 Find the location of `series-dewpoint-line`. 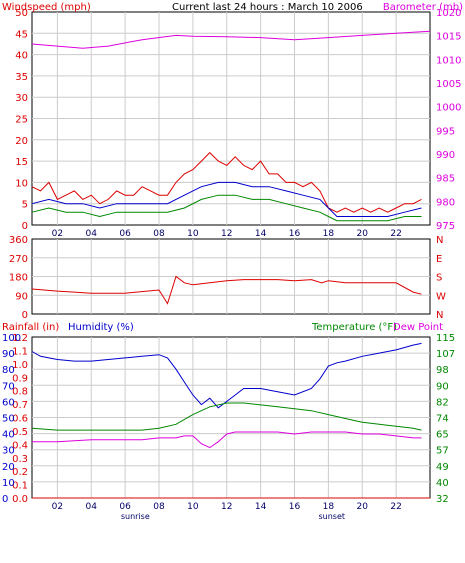

series-dewpoint-line is located at coordinates (227, 440).